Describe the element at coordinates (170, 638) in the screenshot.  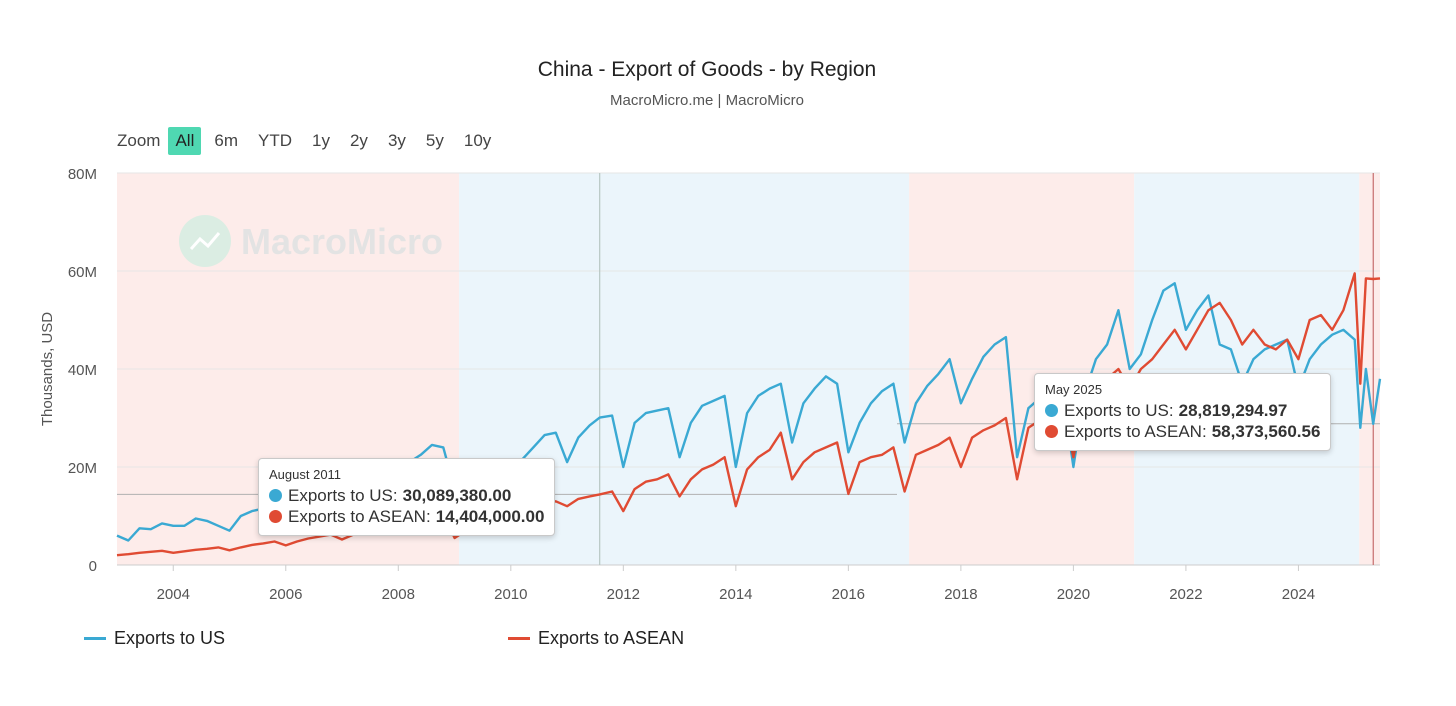
I see `legend-label-us: Exports to US` at that location.